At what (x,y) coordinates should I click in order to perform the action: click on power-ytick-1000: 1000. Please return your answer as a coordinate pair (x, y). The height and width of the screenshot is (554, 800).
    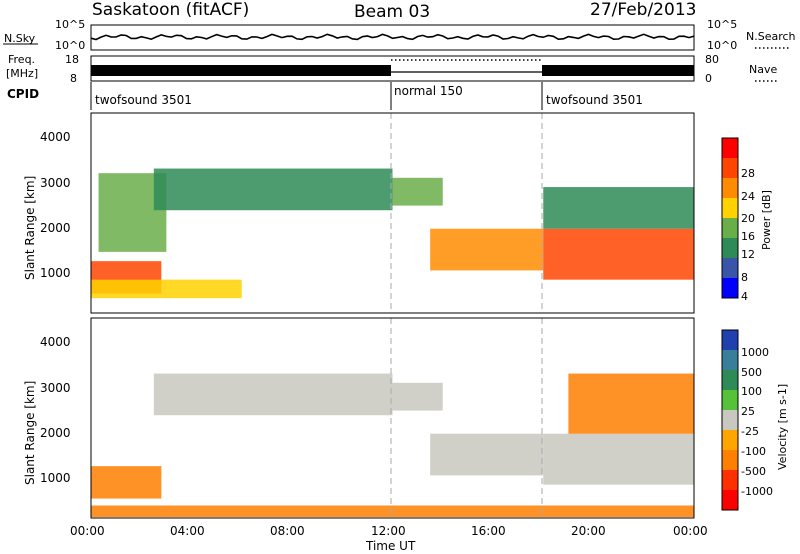
    Looking at the image, I should click on (55, 273).